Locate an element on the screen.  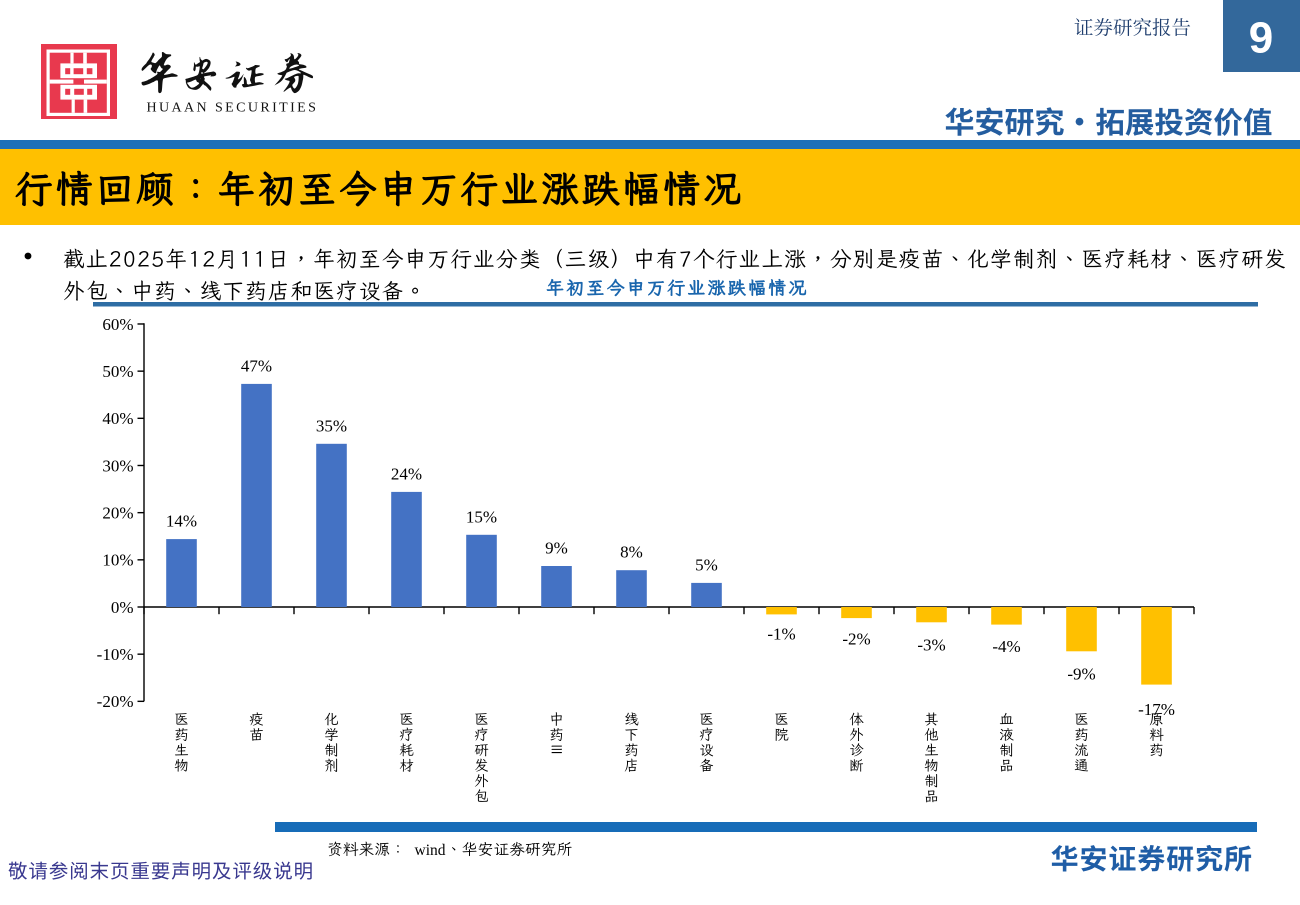
svg-text: 15% is located at coordinates (481, 516).